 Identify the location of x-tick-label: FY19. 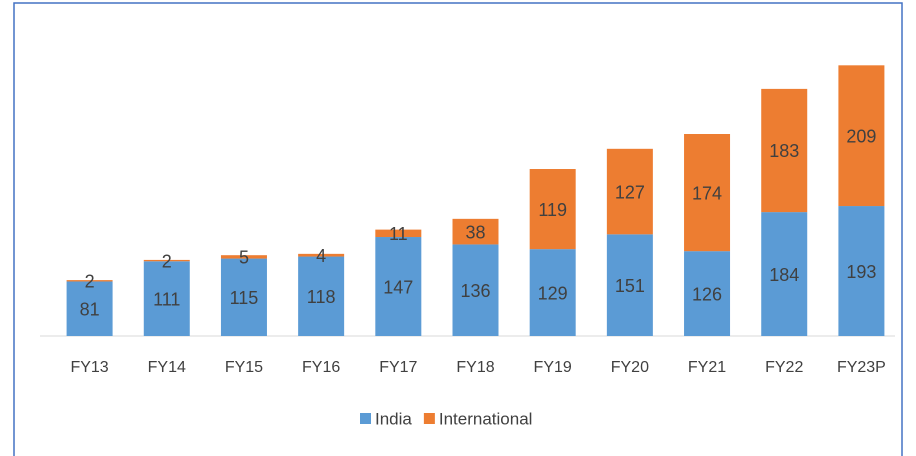
(553, 367).